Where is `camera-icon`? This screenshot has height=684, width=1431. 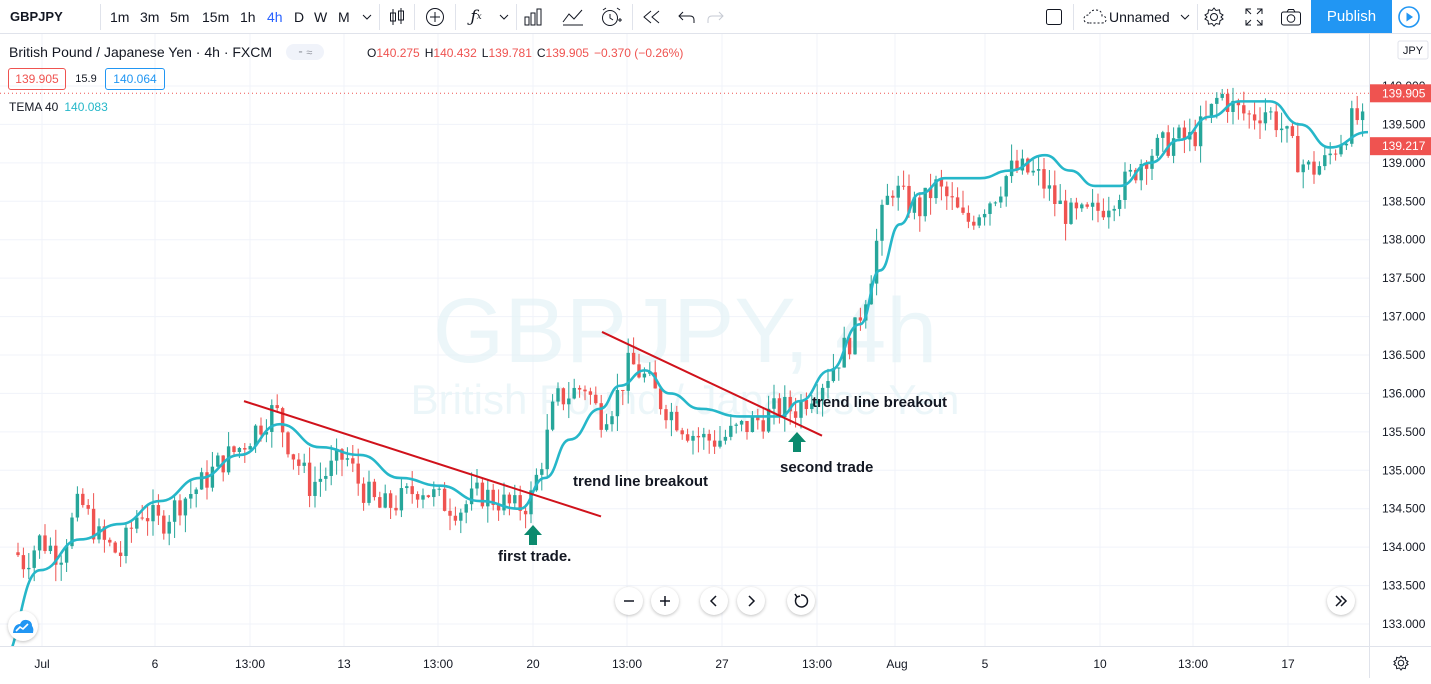 camera-icon is located at coordinates (1291, 16).